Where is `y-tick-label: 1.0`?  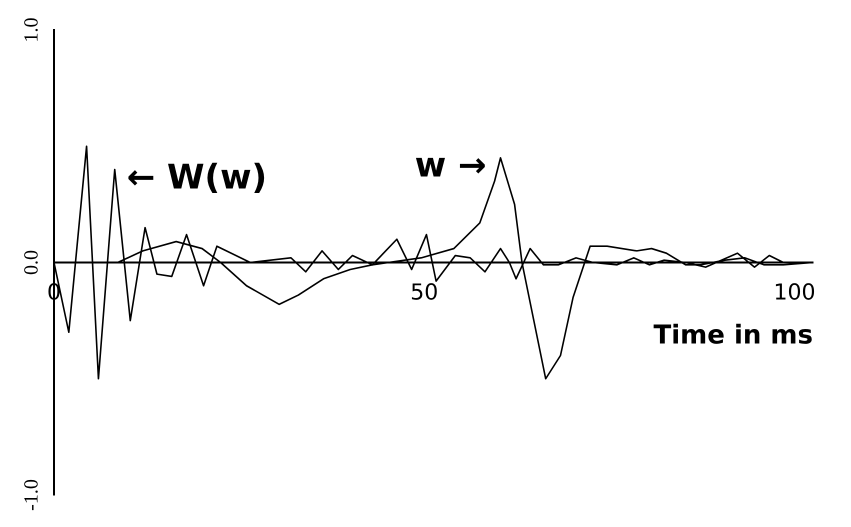 y-tick-label: 1.0 is located at coordinates (31, 30).